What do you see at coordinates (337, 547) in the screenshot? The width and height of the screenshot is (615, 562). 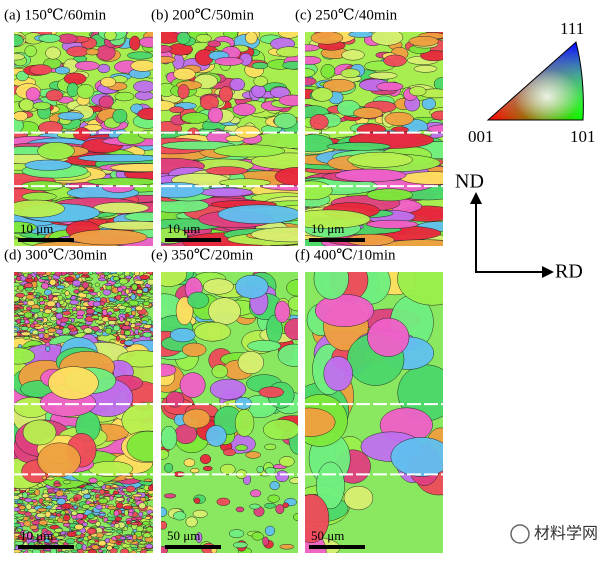 I see `scale-bar` at bounding box center [337, 547].